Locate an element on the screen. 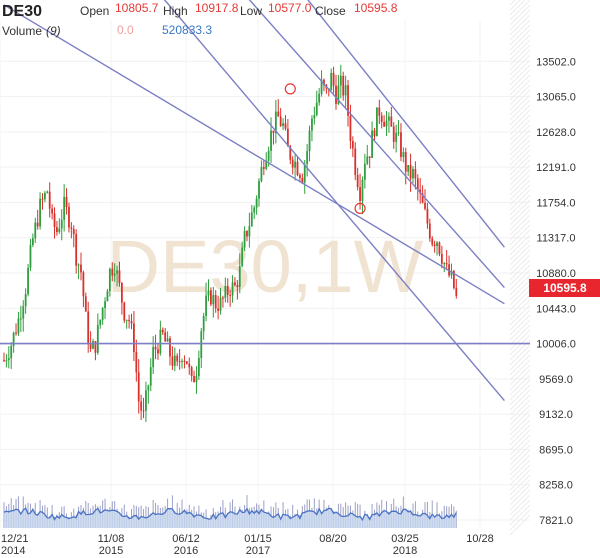 The image size is (600, 558). y-tick-label: 13502.0 is located at coordinates (556, 62).